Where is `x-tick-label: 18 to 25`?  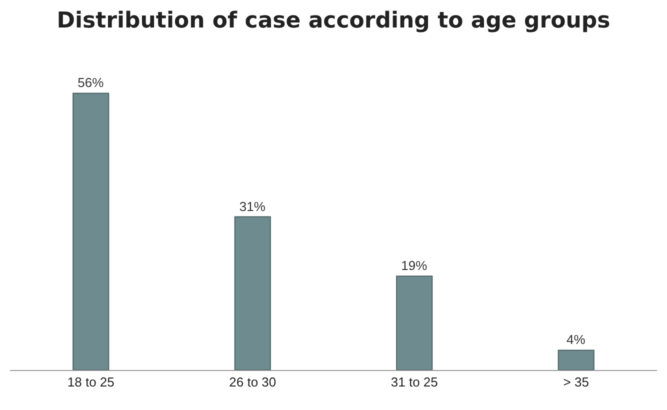 x-tick-label: 18 to 25 is located at coordinates (90, 382).